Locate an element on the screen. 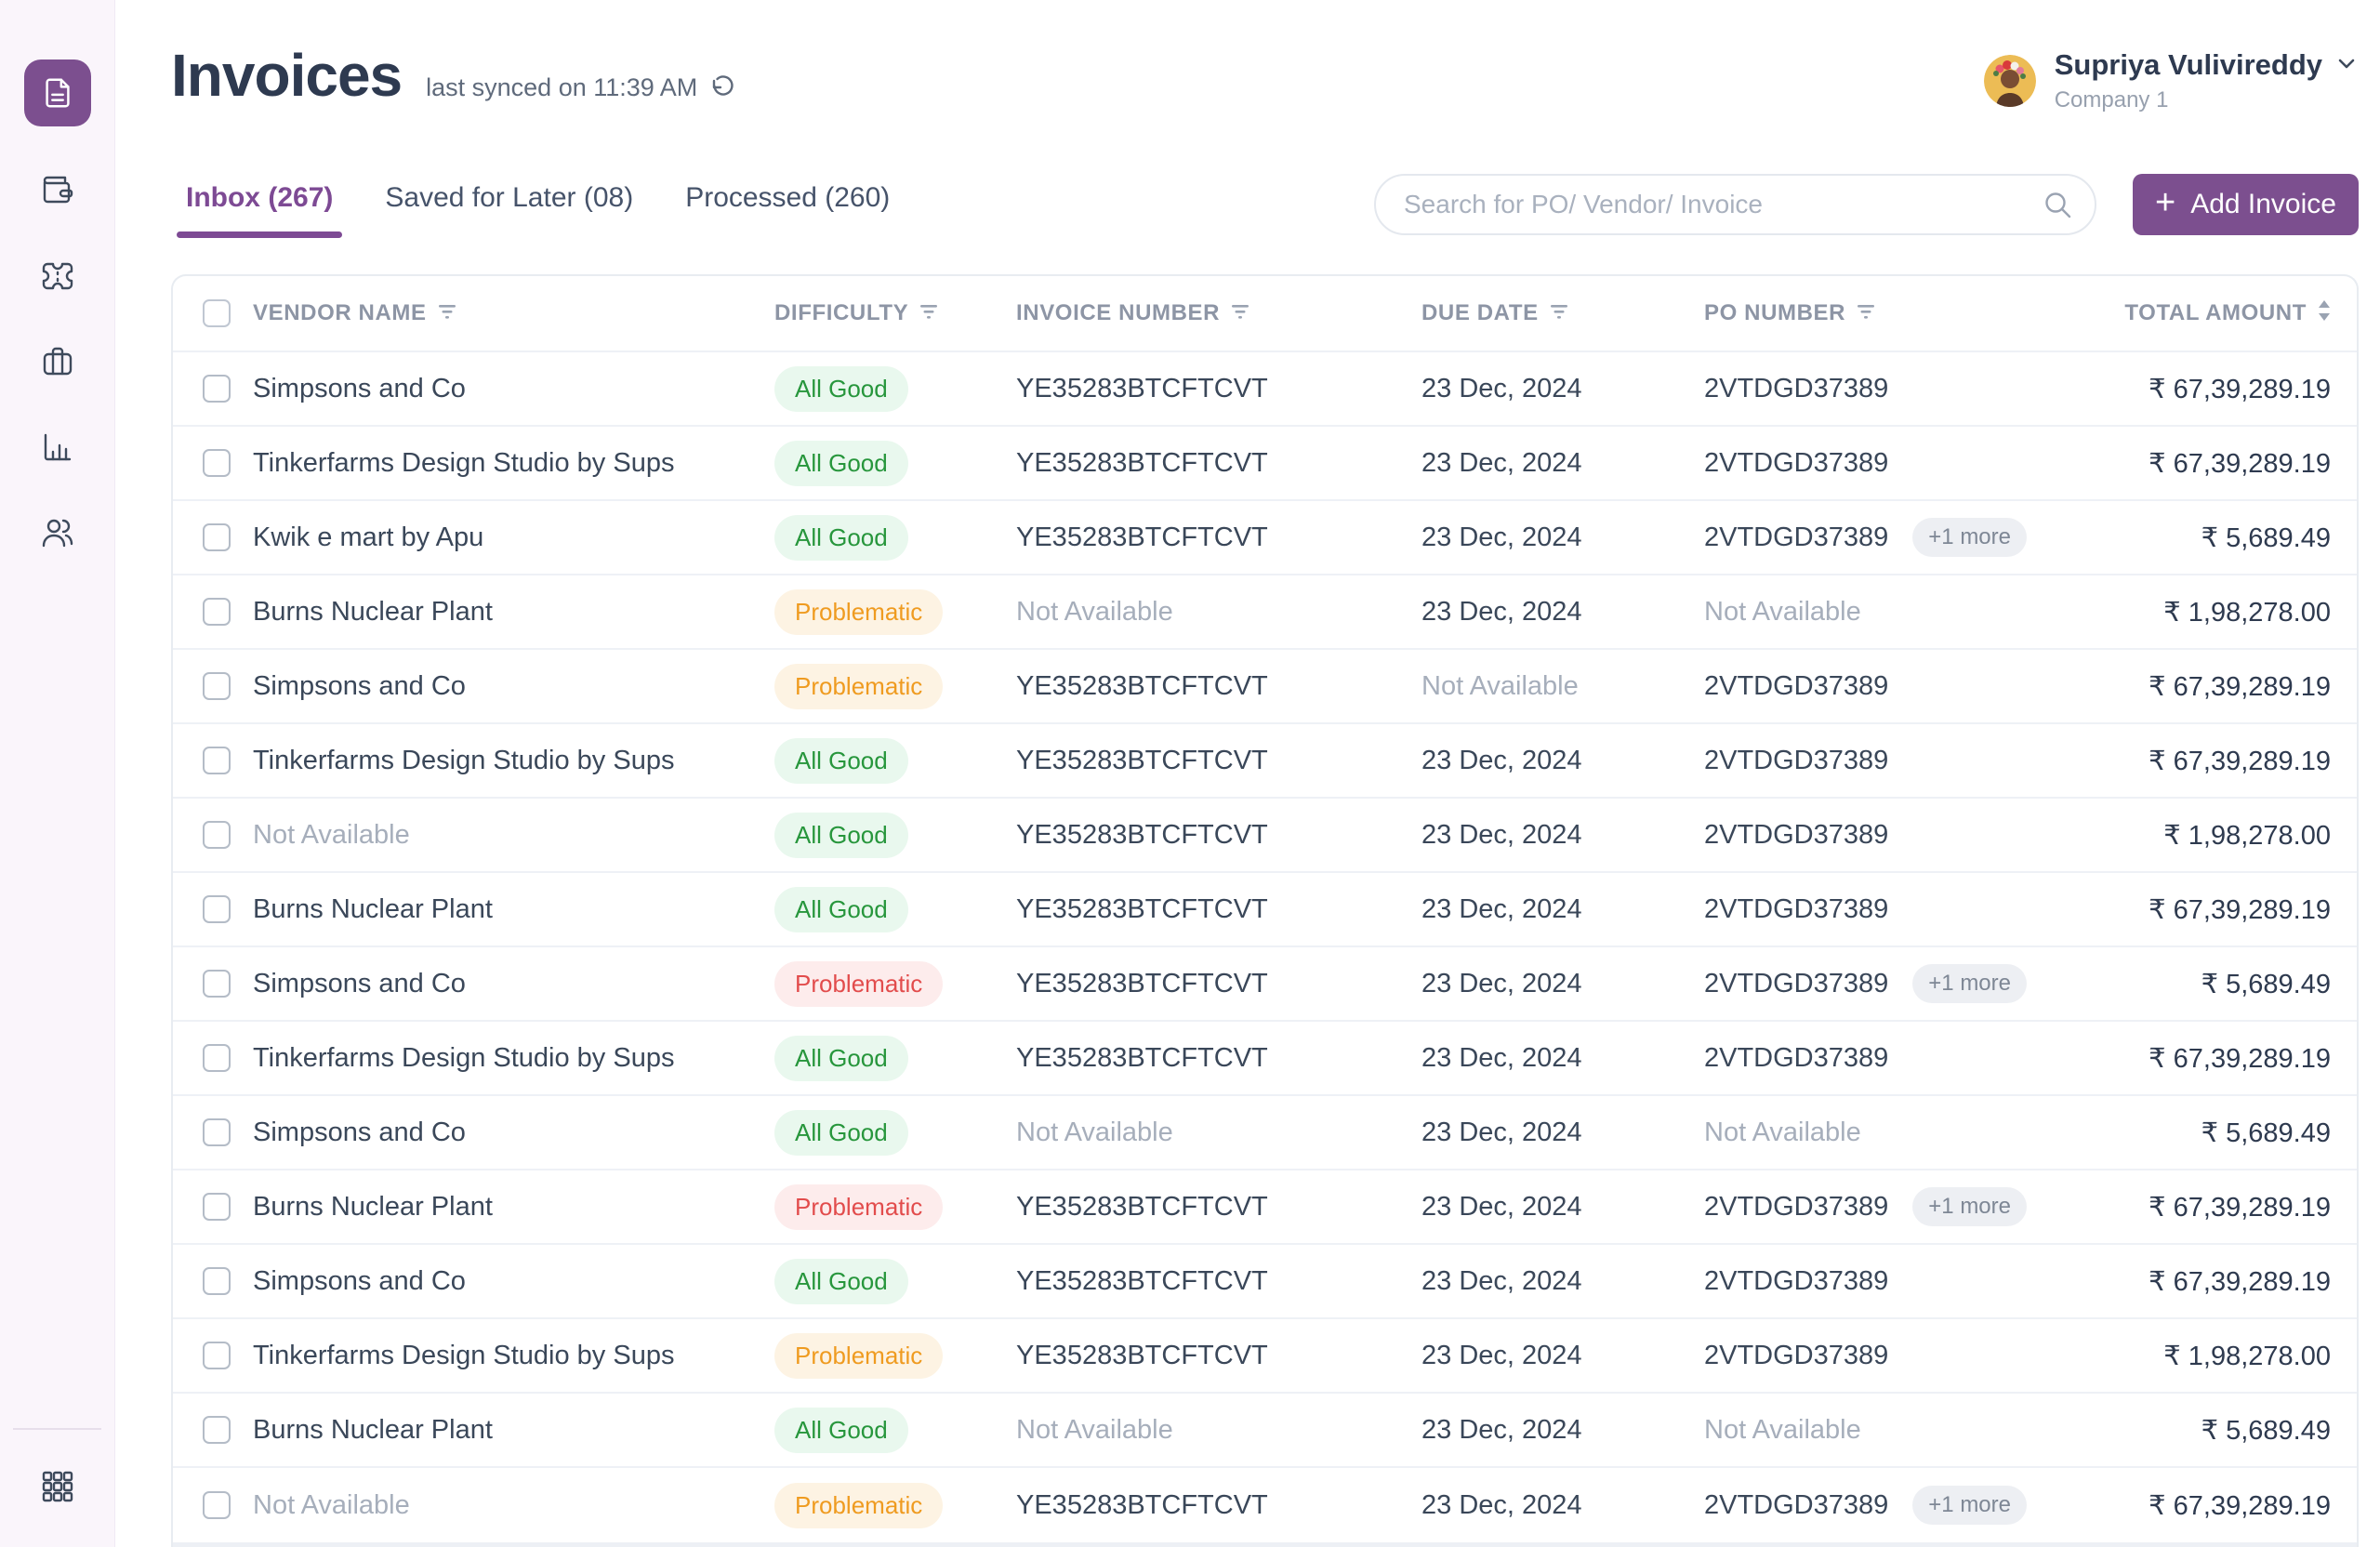  column-header-total-amount: TOTAL AMOUNT is located at coordinates (2230, 313).